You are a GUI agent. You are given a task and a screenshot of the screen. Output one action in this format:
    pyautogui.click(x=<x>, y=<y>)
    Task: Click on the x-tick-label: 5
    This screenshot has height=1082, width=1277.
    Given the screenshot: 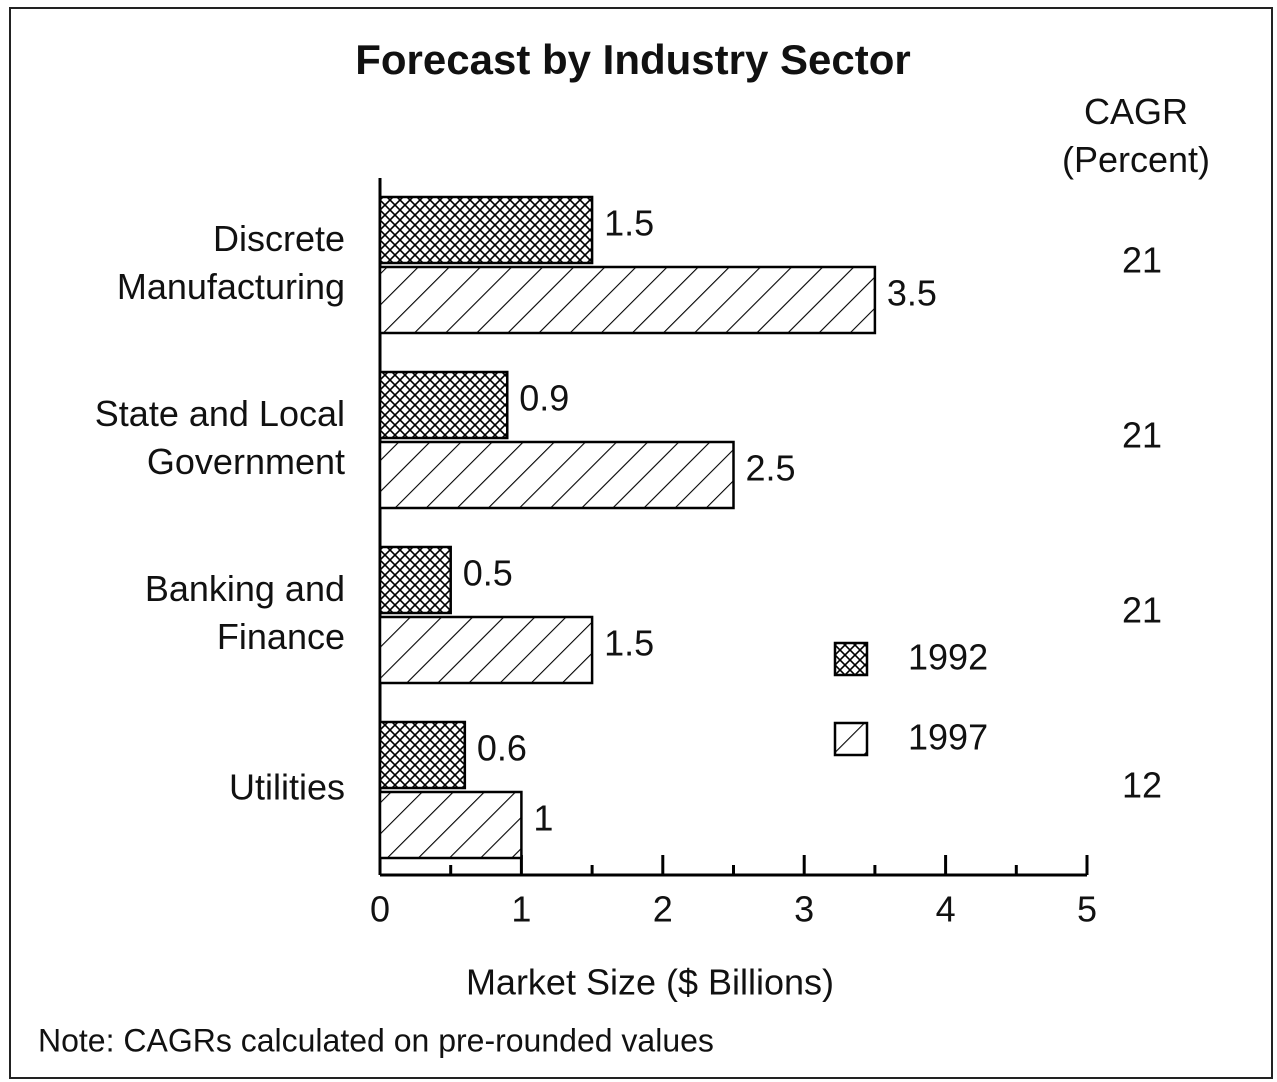 What is the action you would take?
    pyautogui.click(x=1087, y=909)
    